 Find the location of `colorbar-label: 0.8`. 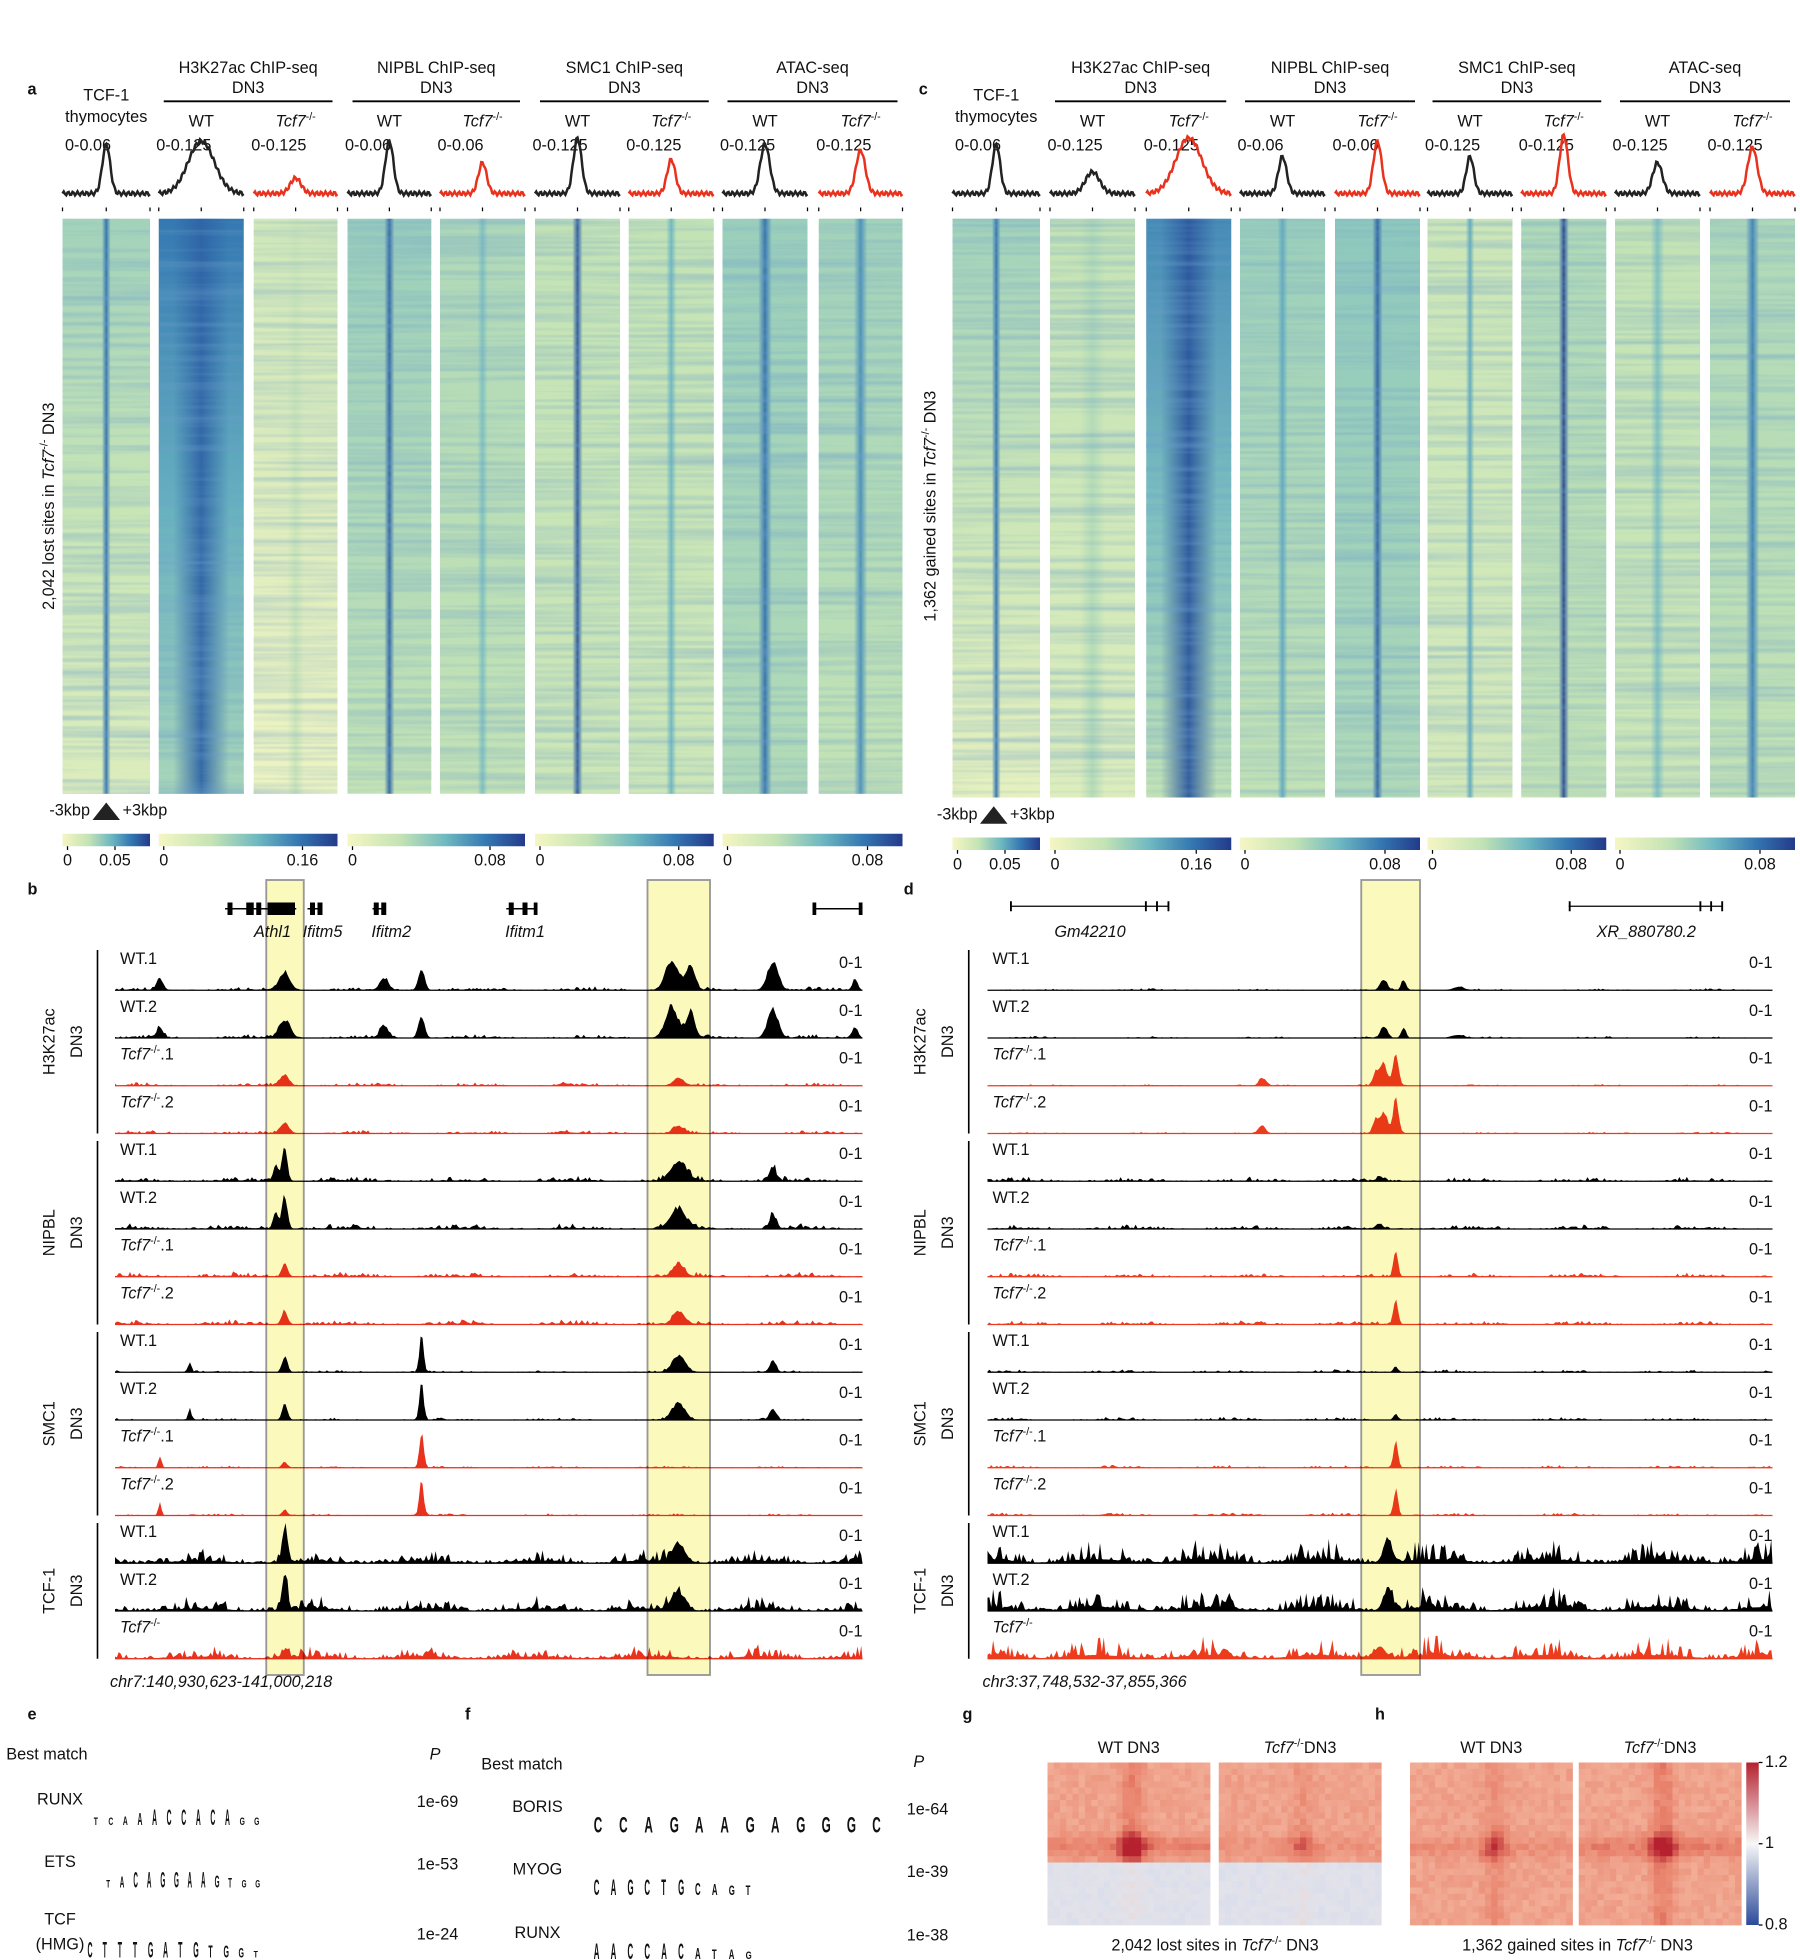

colorbar-label: 0.8 is located at coordinates (1776, 1924).